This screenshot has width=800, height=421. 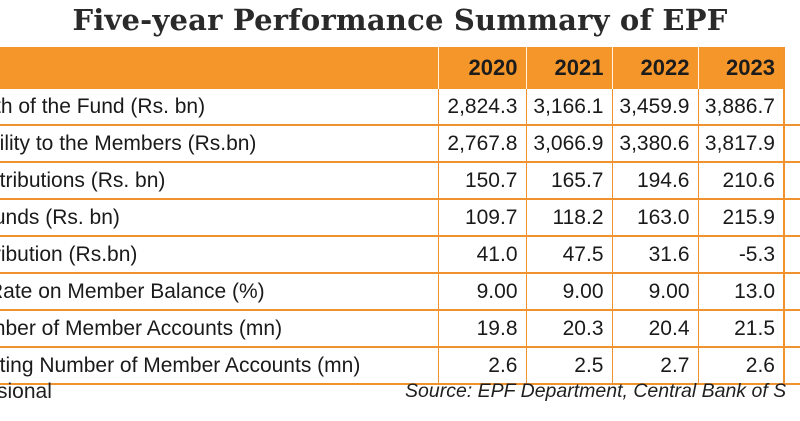 What do you see at coordinates (481, 107) in the screenshot?
I see `value-cell: 2,824.3` at bounding box center [481, 107].